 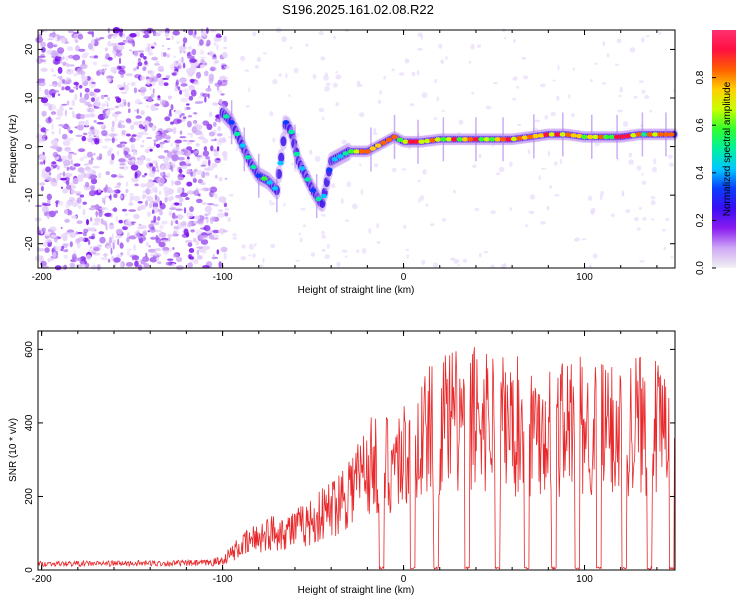 I want to click on y-tick-label: 600, so click(x=29, y=349).